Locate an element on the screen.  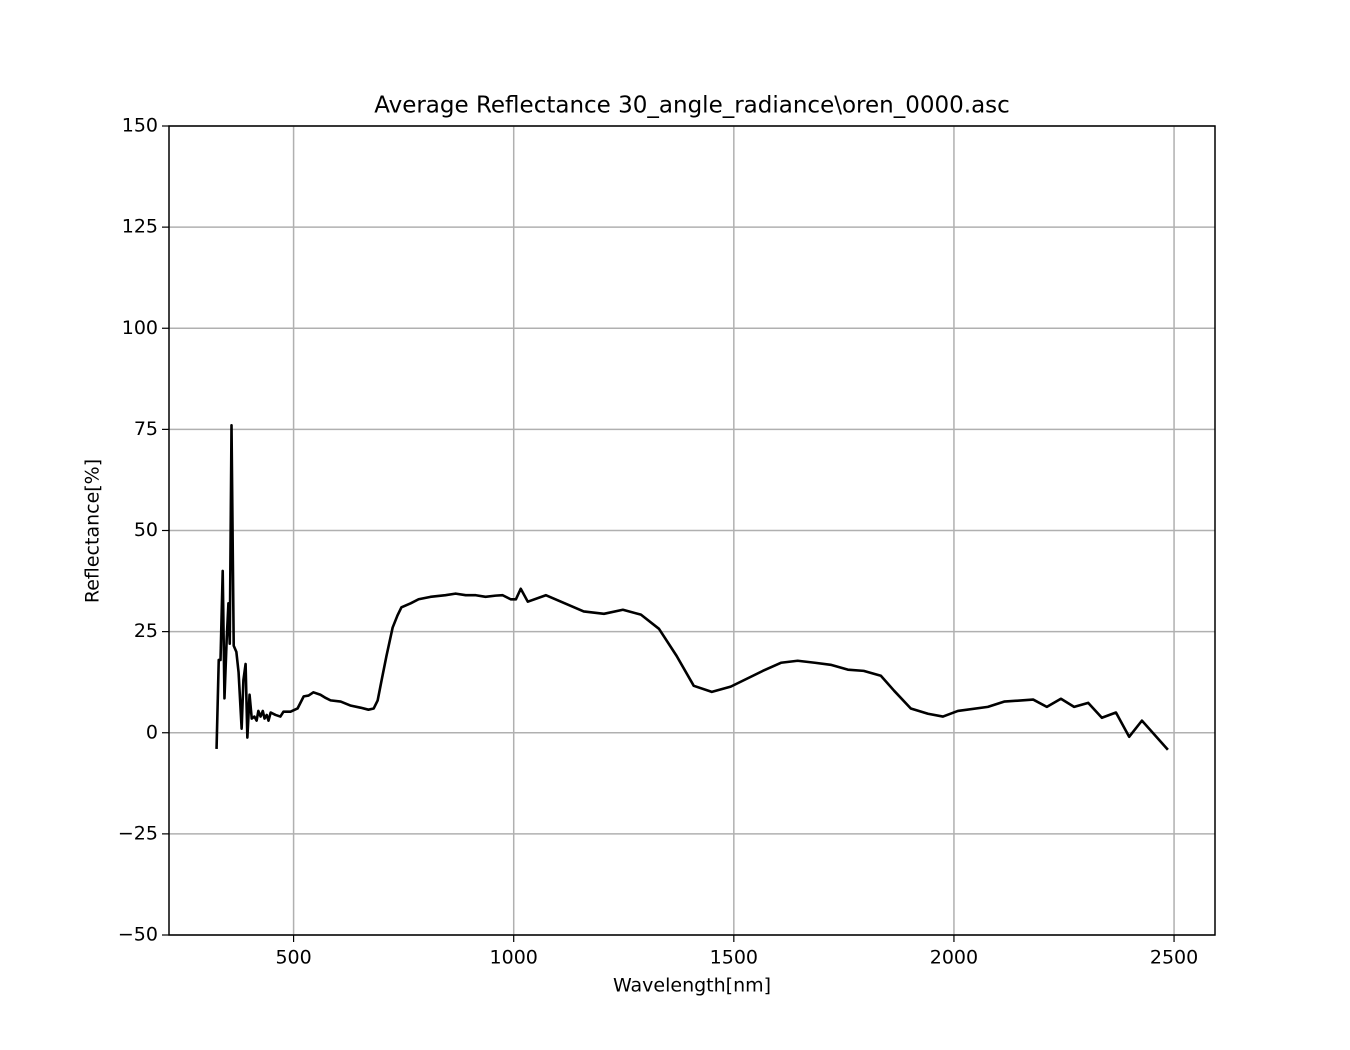
y-tick-label: 125 is located at coordinates (140, 227).